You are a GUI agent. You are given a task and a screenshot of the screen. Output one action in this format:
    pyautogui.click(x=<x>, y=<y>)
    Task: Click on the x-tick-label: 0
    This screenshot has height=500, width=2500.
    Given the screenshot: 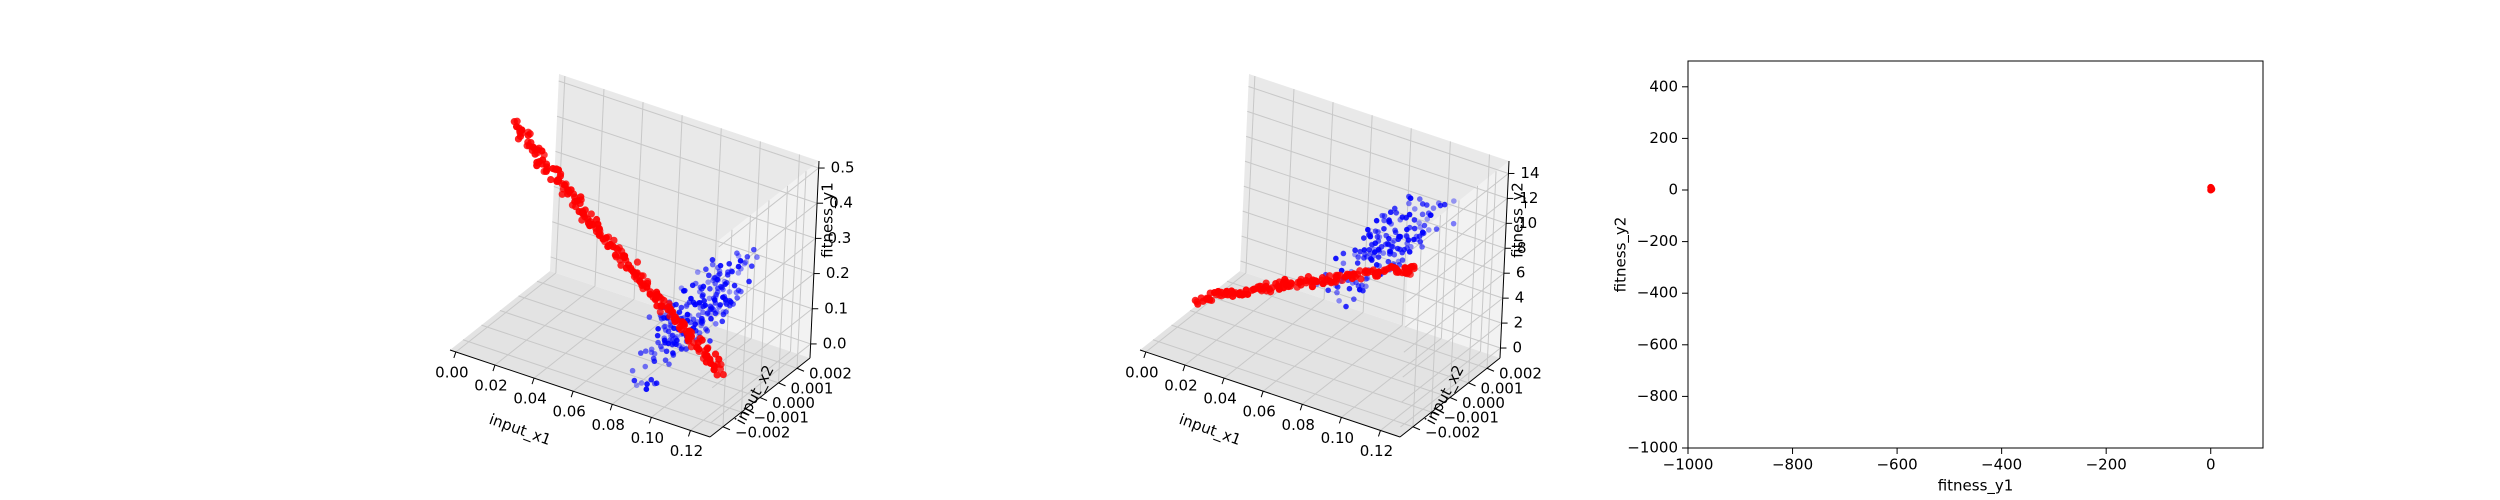 What is the action you would take?
    pyautogui.click(x=2211, y=465)
    